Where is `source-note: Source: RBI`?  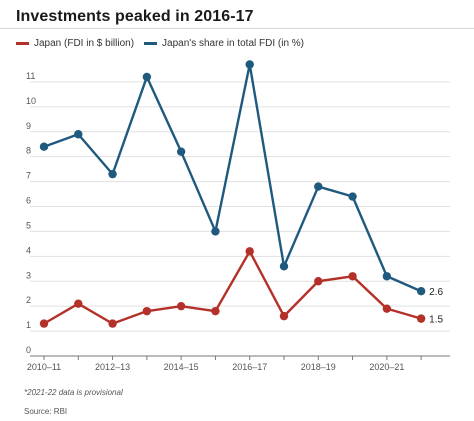
source-note: Source: RBI is located at coordinates (46, 411).